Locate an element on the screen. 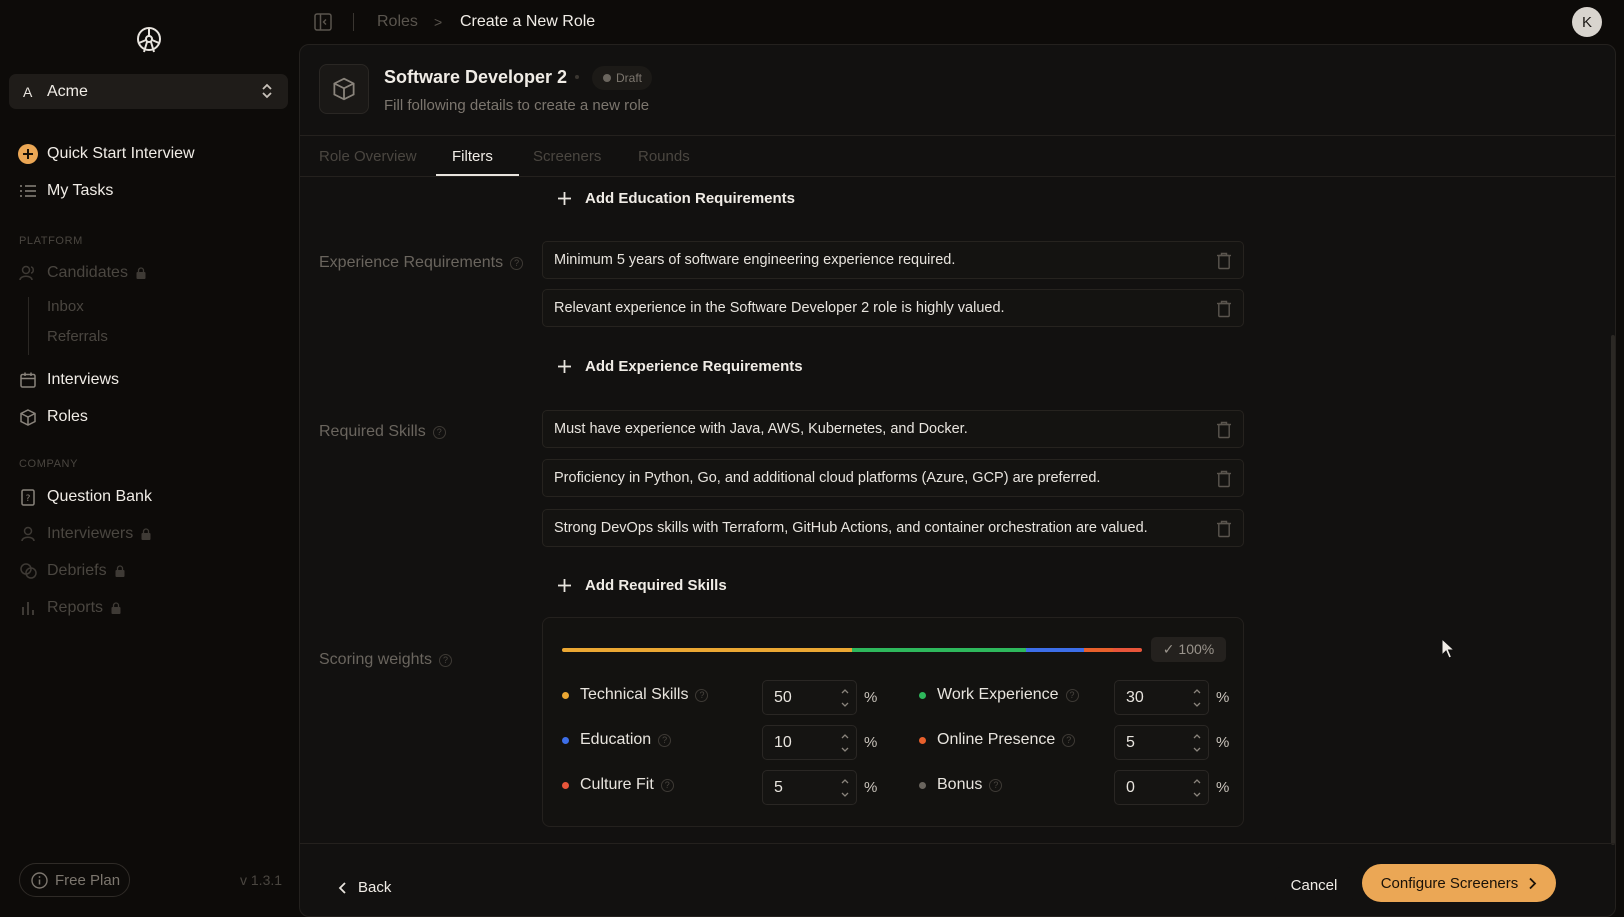 This screenshot has width=1624, height=917. weight-technical-skills: Technical Skills? is located at coordinates (635, 695).